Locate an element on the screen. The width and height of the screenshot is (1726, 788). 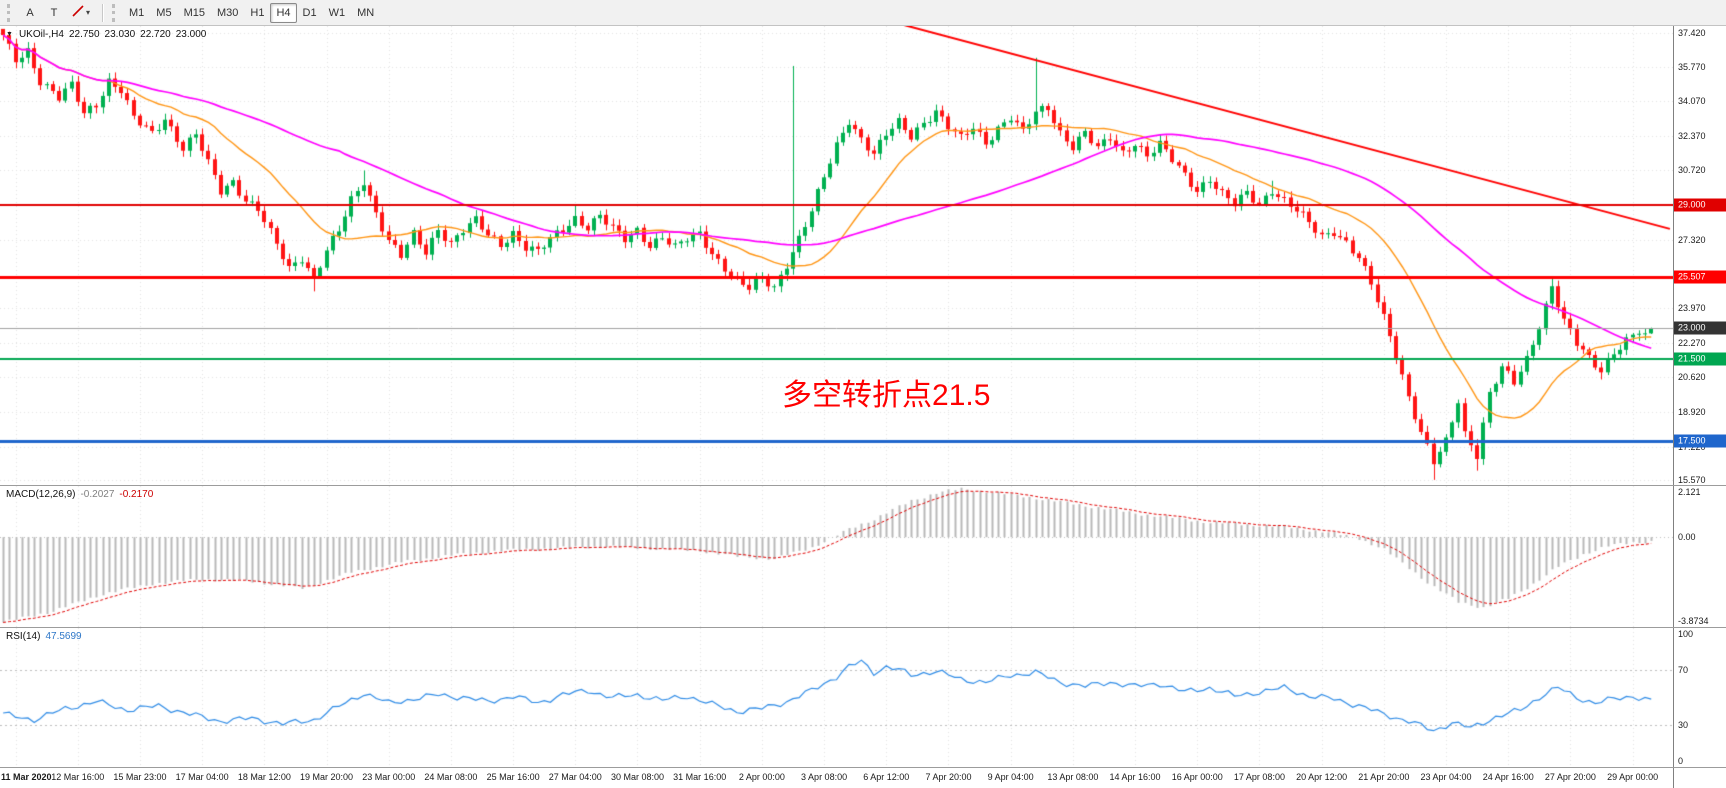
timeframe-button-h4: H4 is located at coordinates (283, 12).